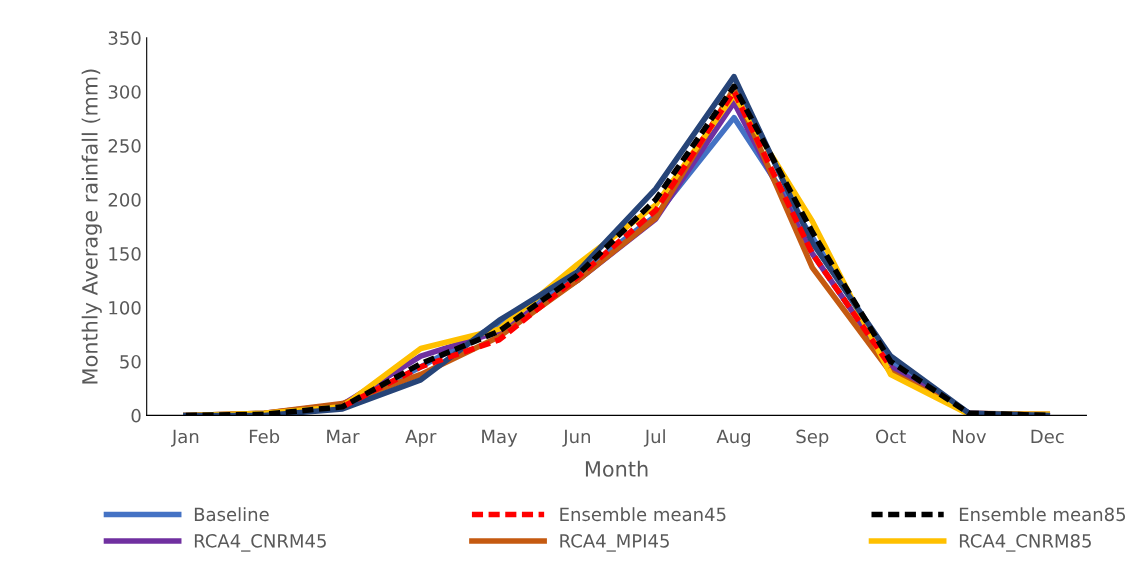  Describe the element at coordinates (421, 438) in the screenshot. I see `x-tick-label: Apr` at that location.